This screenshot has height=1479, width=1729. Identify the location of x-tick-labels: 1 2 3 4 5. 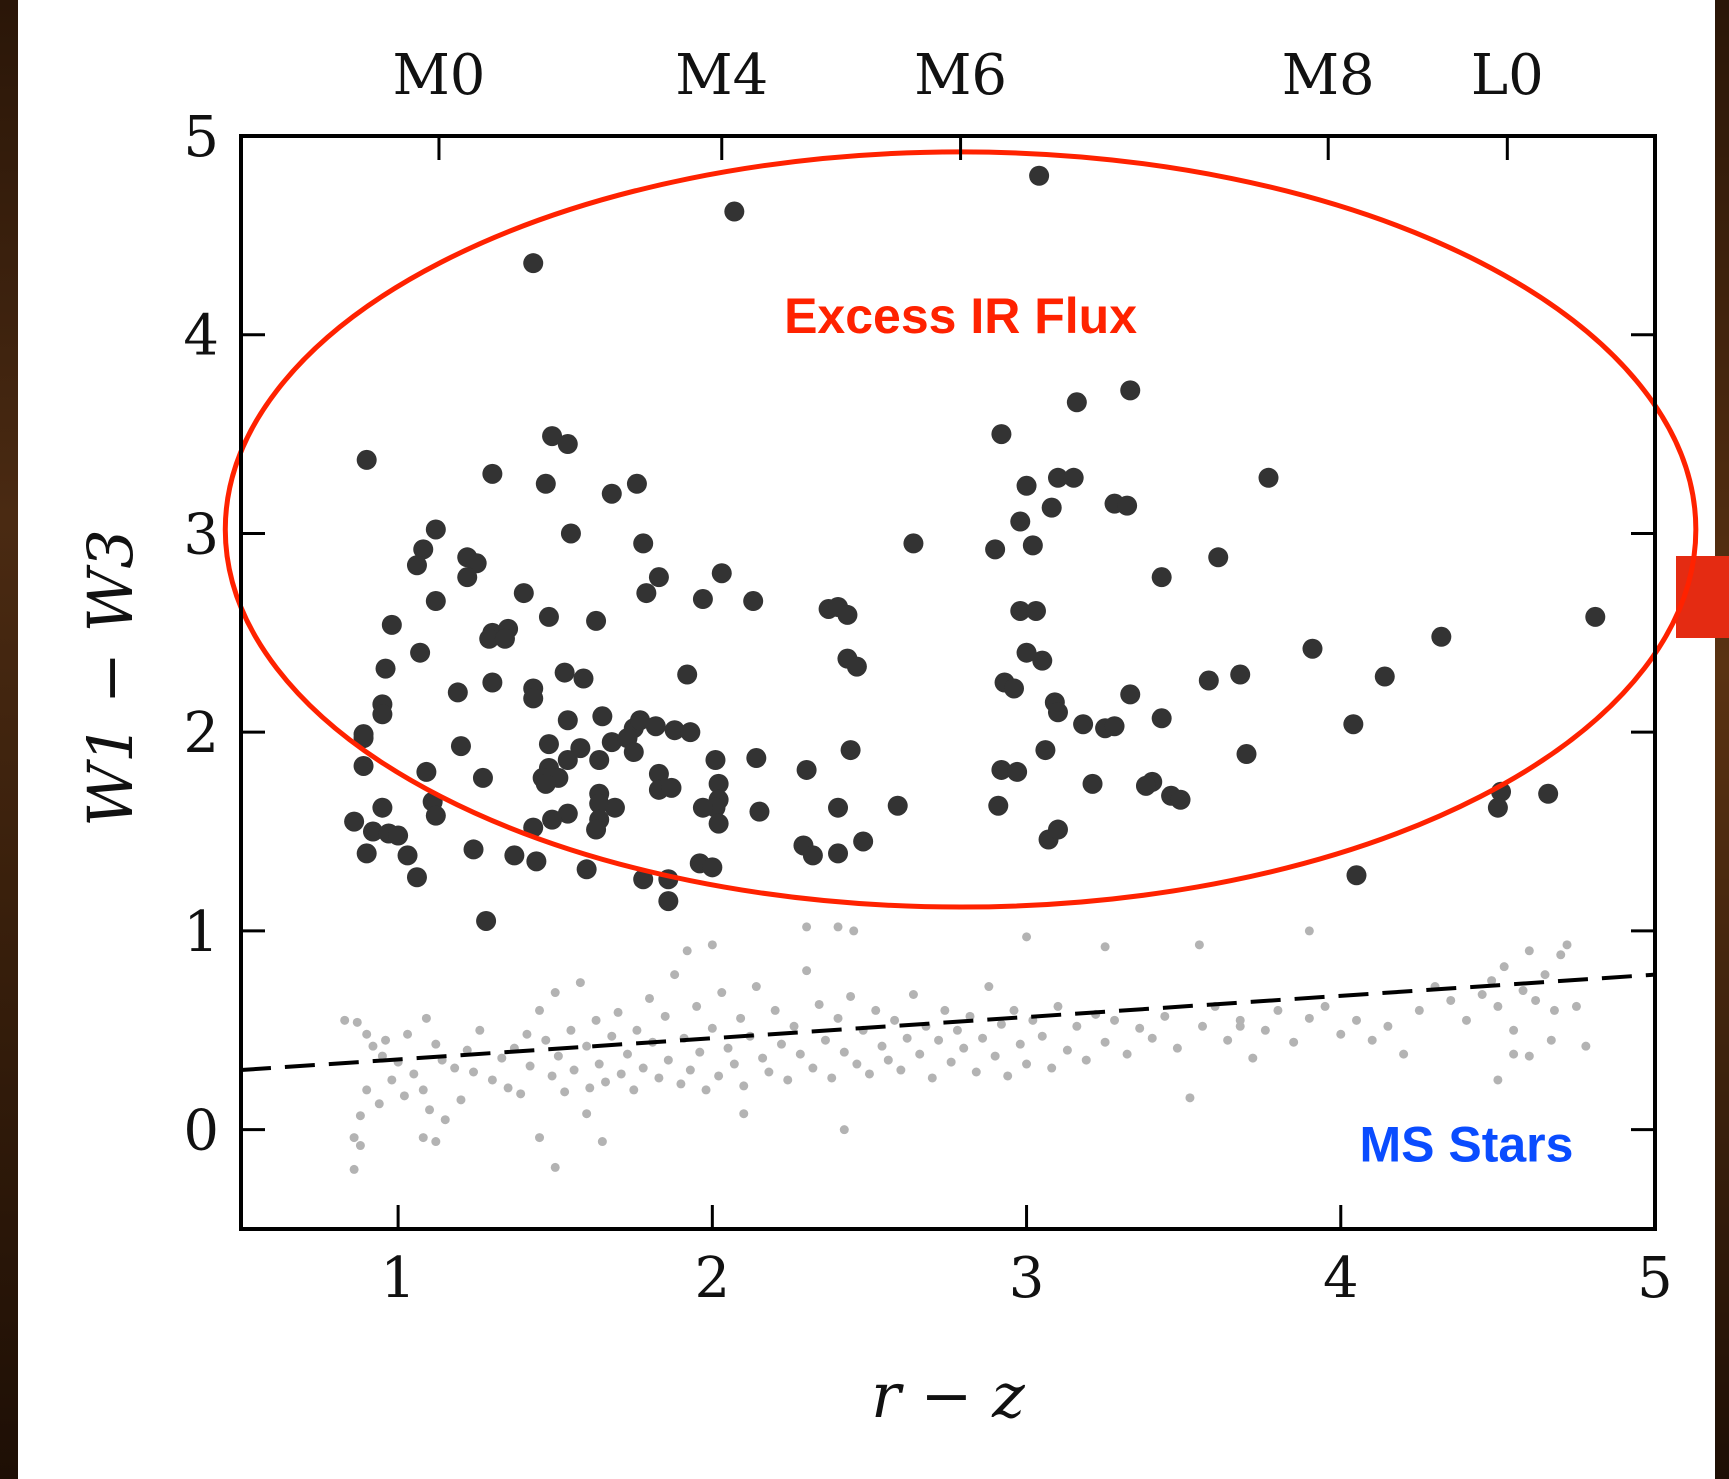
(1026, 1278).